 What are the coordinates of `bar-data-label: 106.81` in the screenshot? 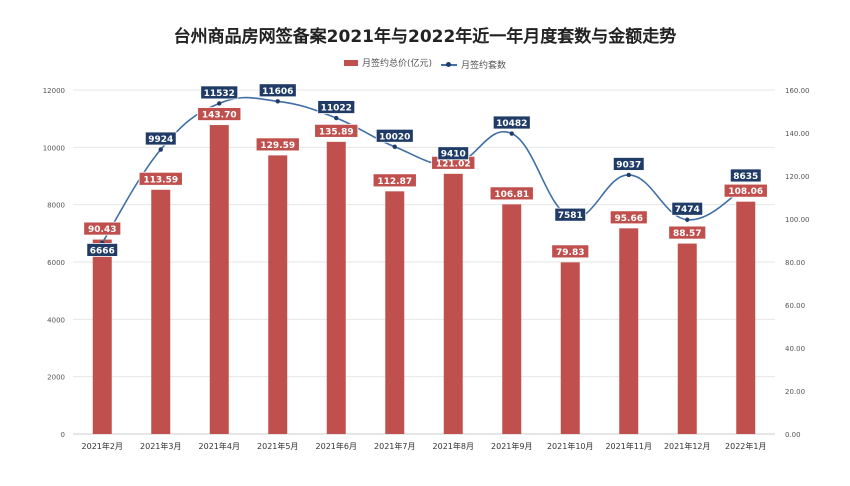 It's located at (511, 195).